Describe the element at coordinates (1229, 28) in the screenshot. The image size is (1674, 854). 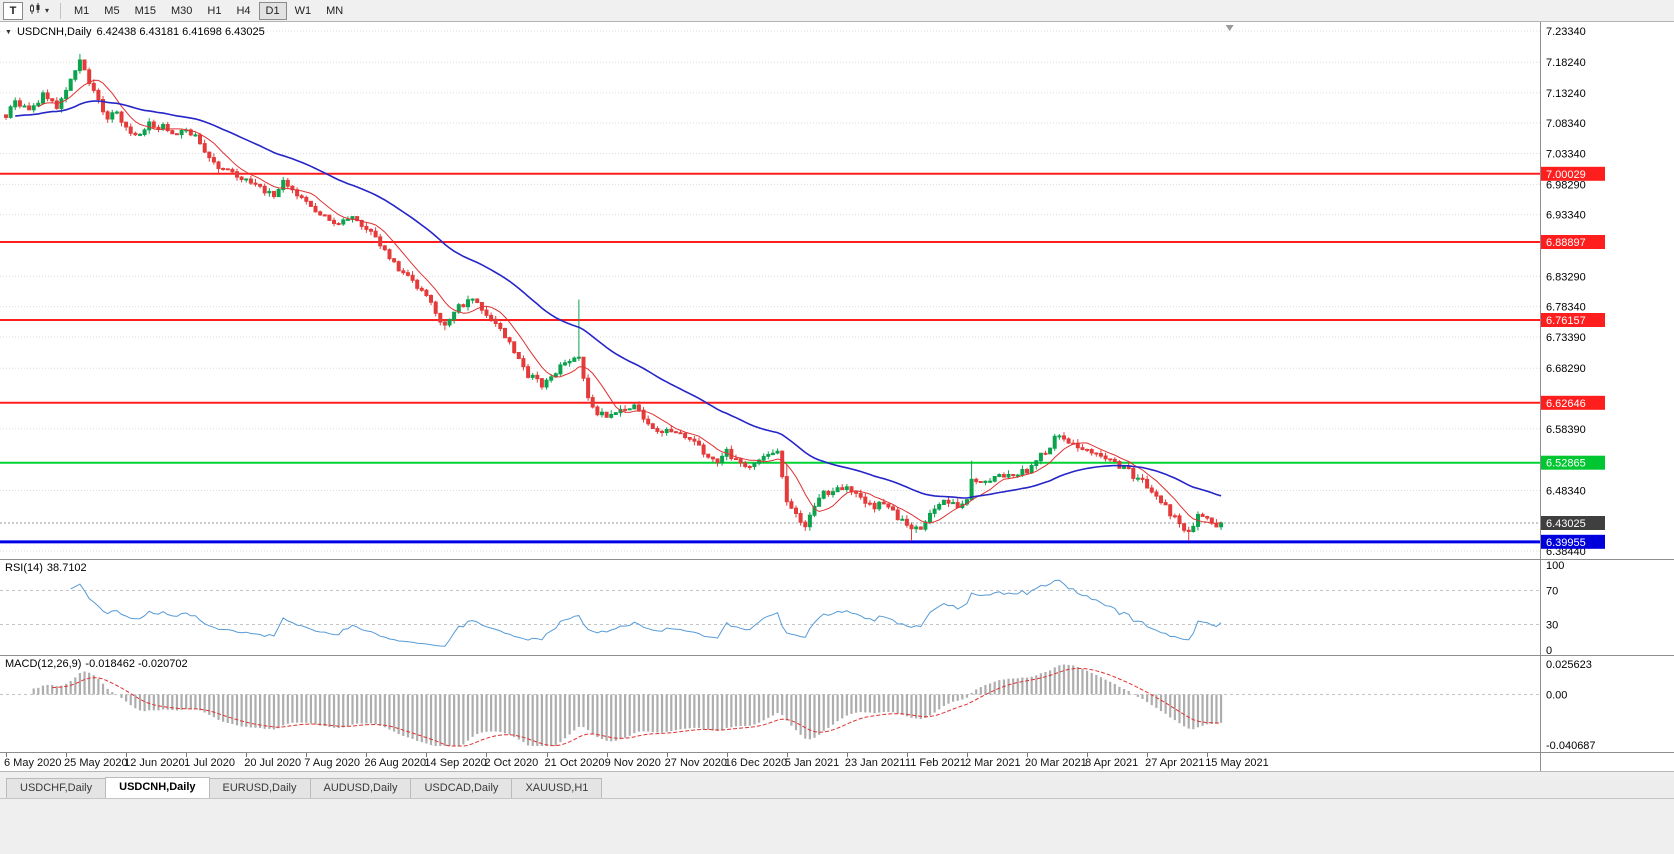
I see `chart-shift-marker` at that location.